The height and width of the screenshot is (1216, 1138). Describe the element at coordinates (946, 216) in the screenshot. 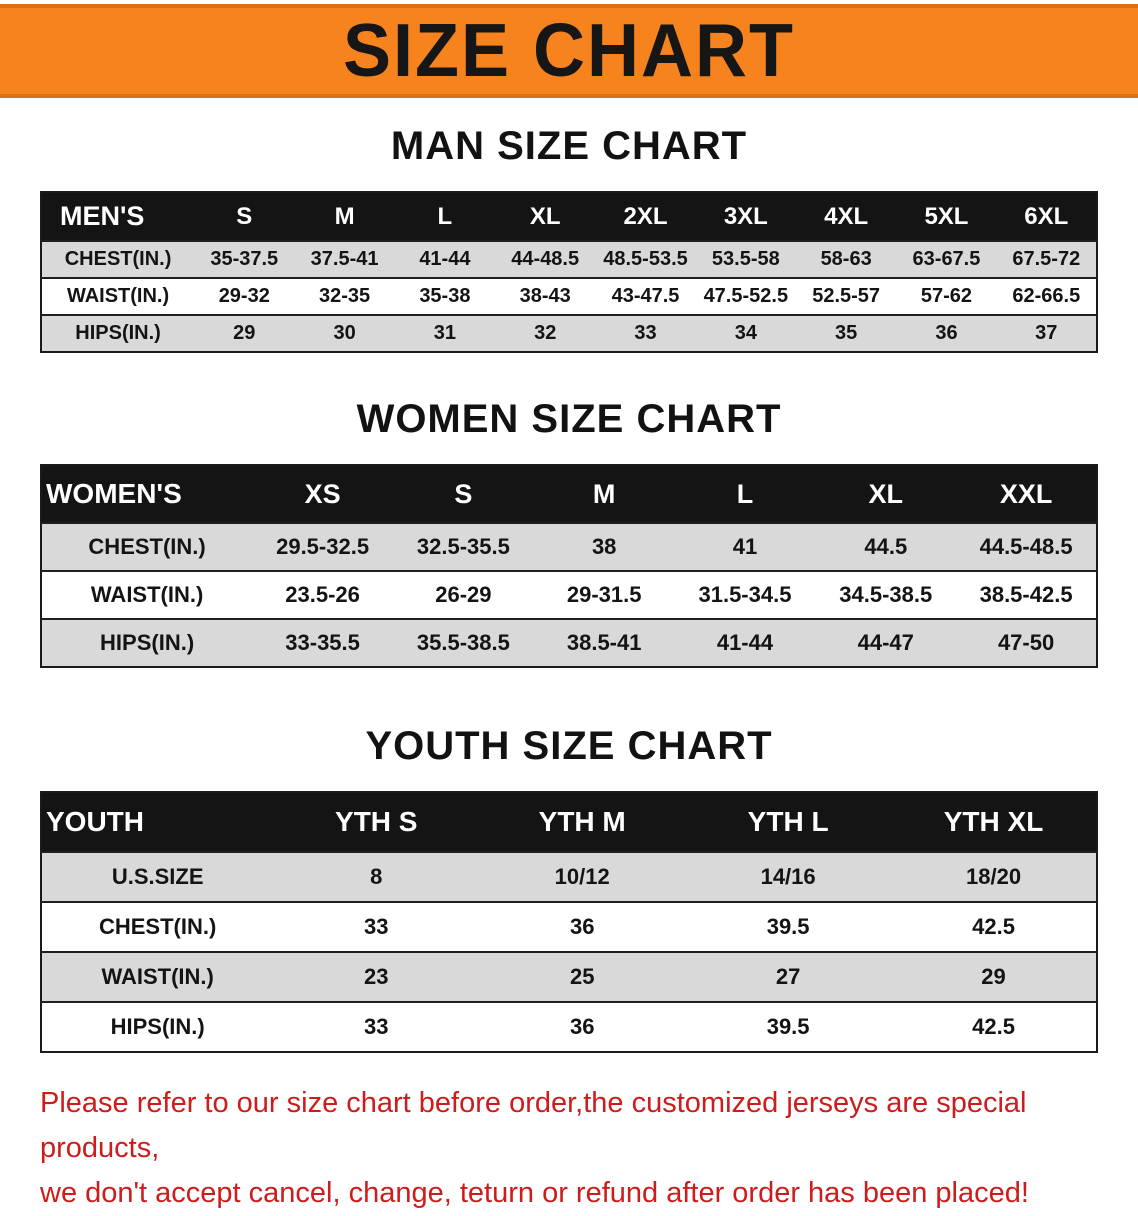

I see `column-header: 5XL` at that location.